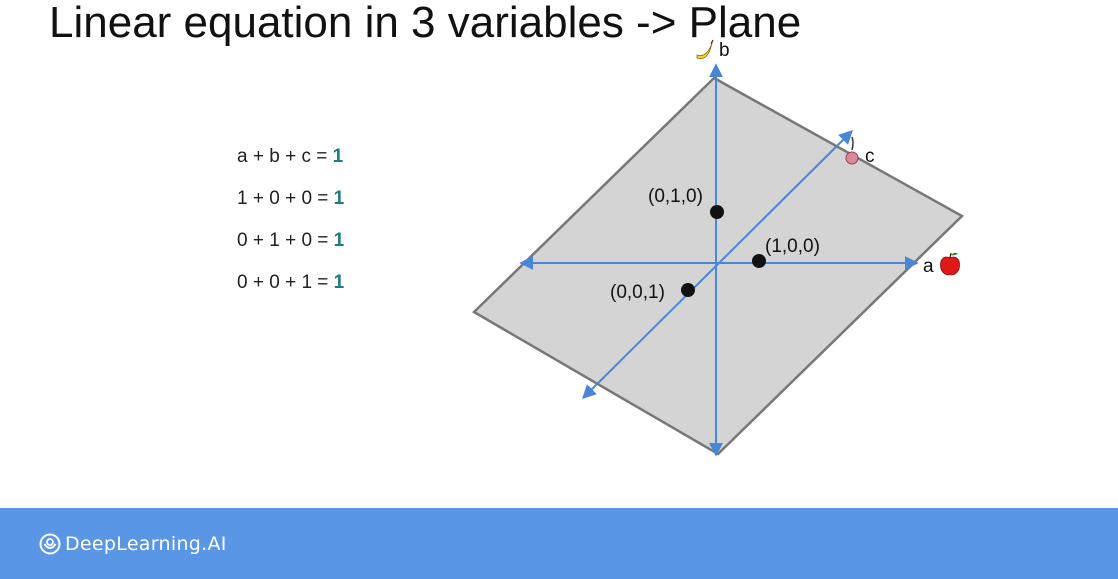  I want to click on slide-title: Linear equation in 3 variables -> Plane, so click(425, 23).